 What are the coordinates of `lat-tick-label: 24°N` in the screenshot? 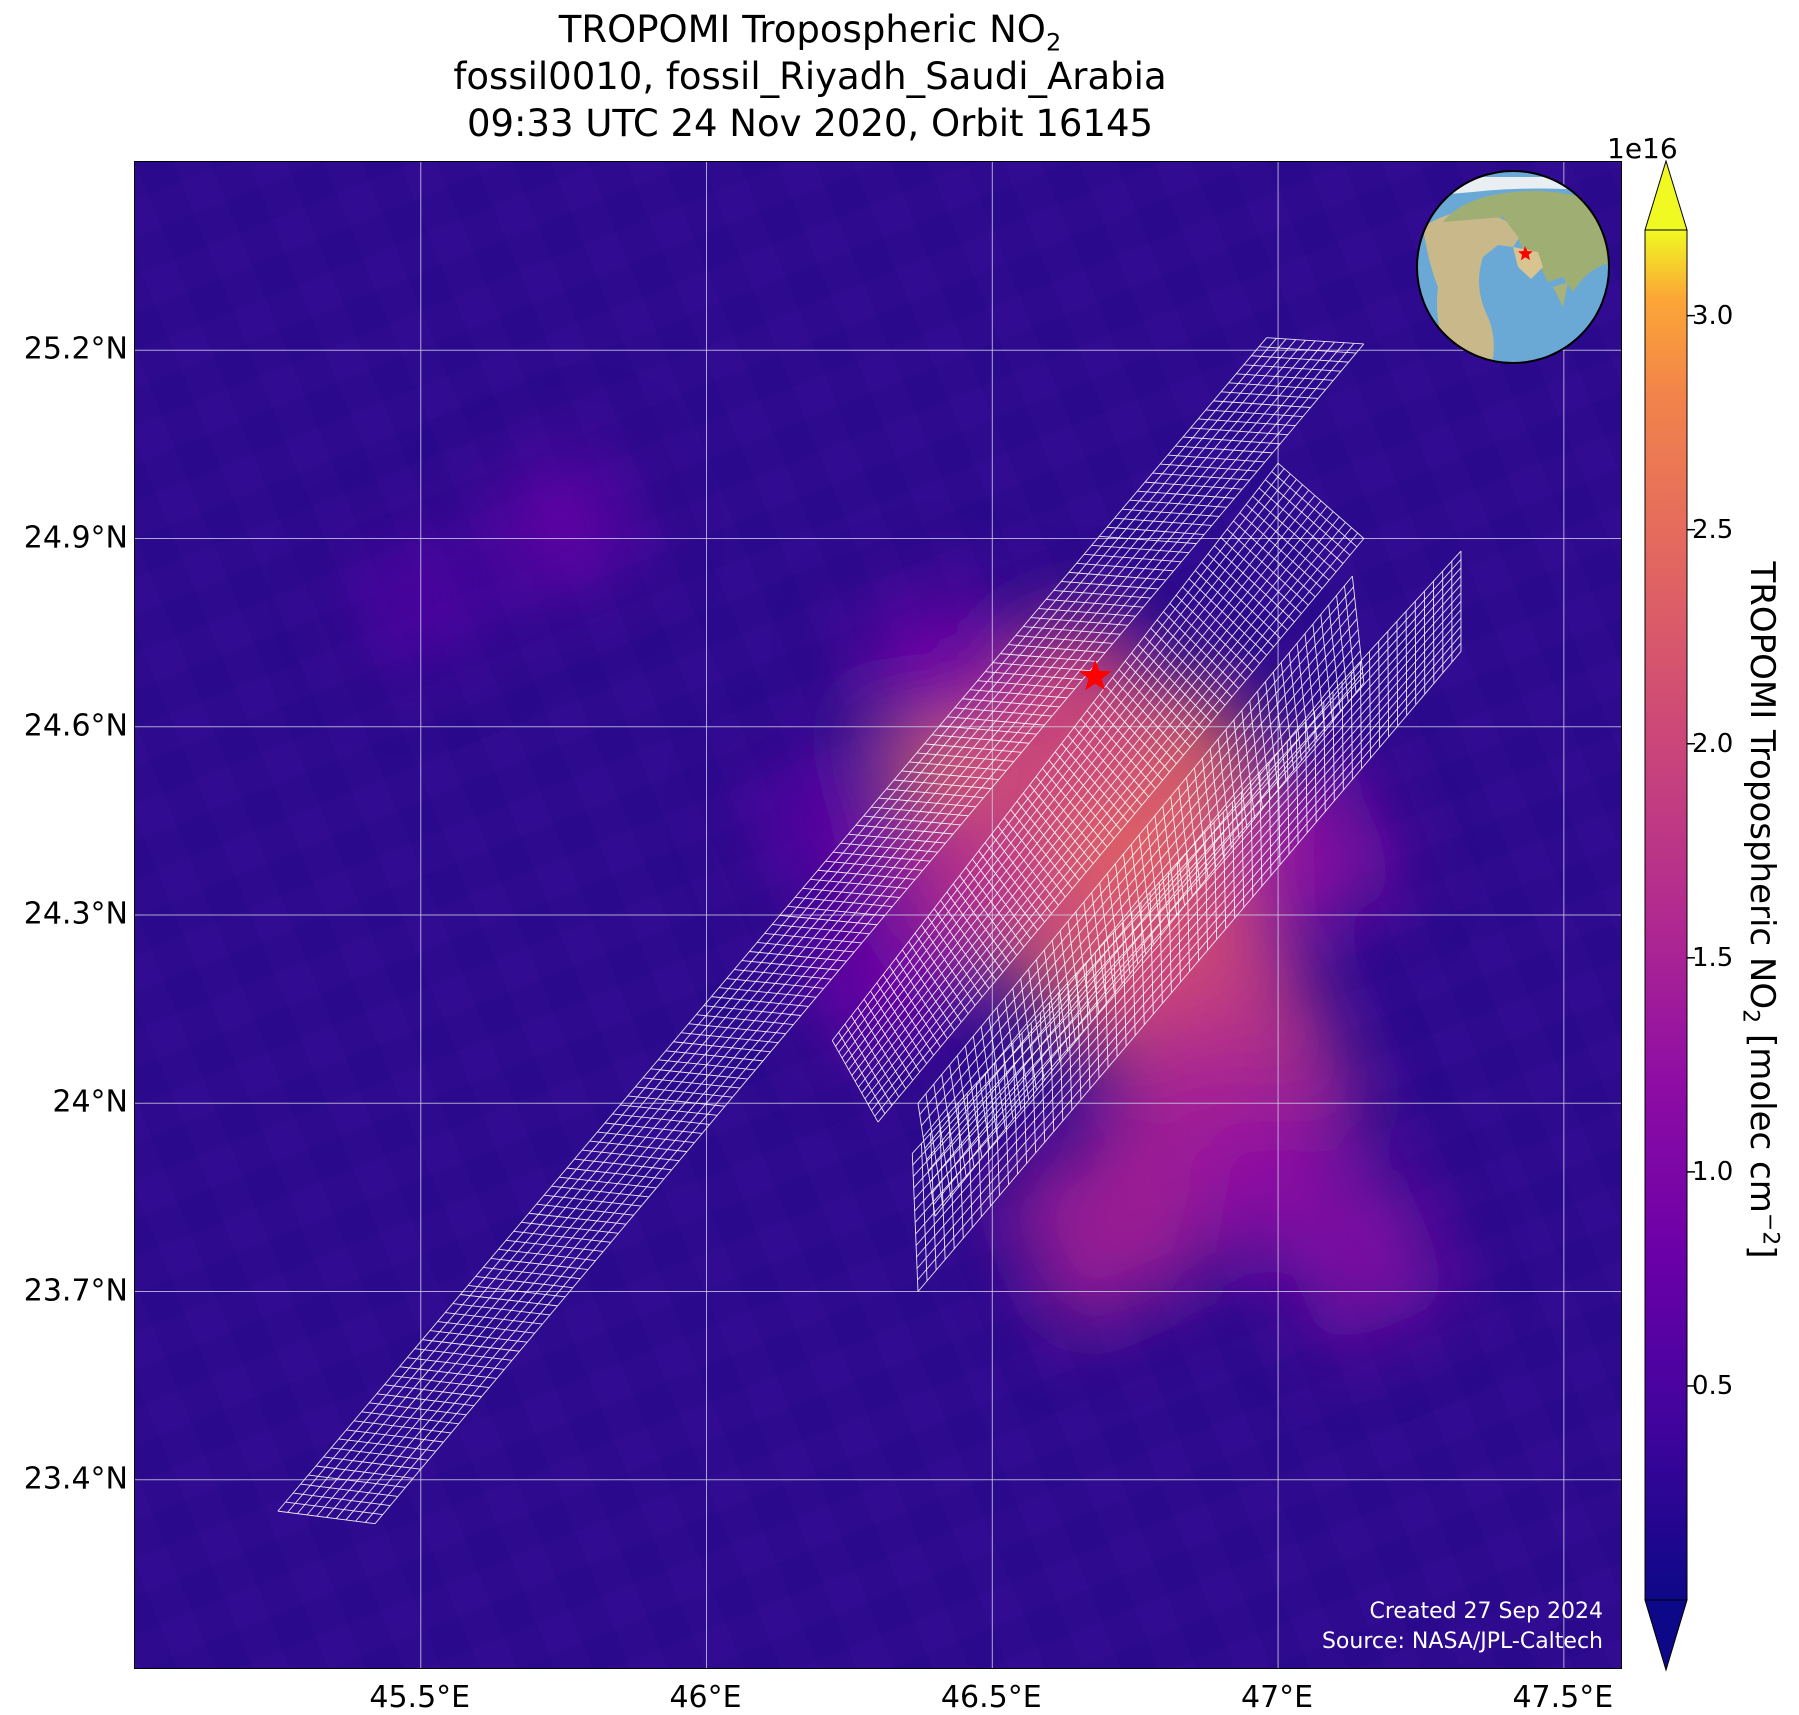 It's located at (90, 1102).